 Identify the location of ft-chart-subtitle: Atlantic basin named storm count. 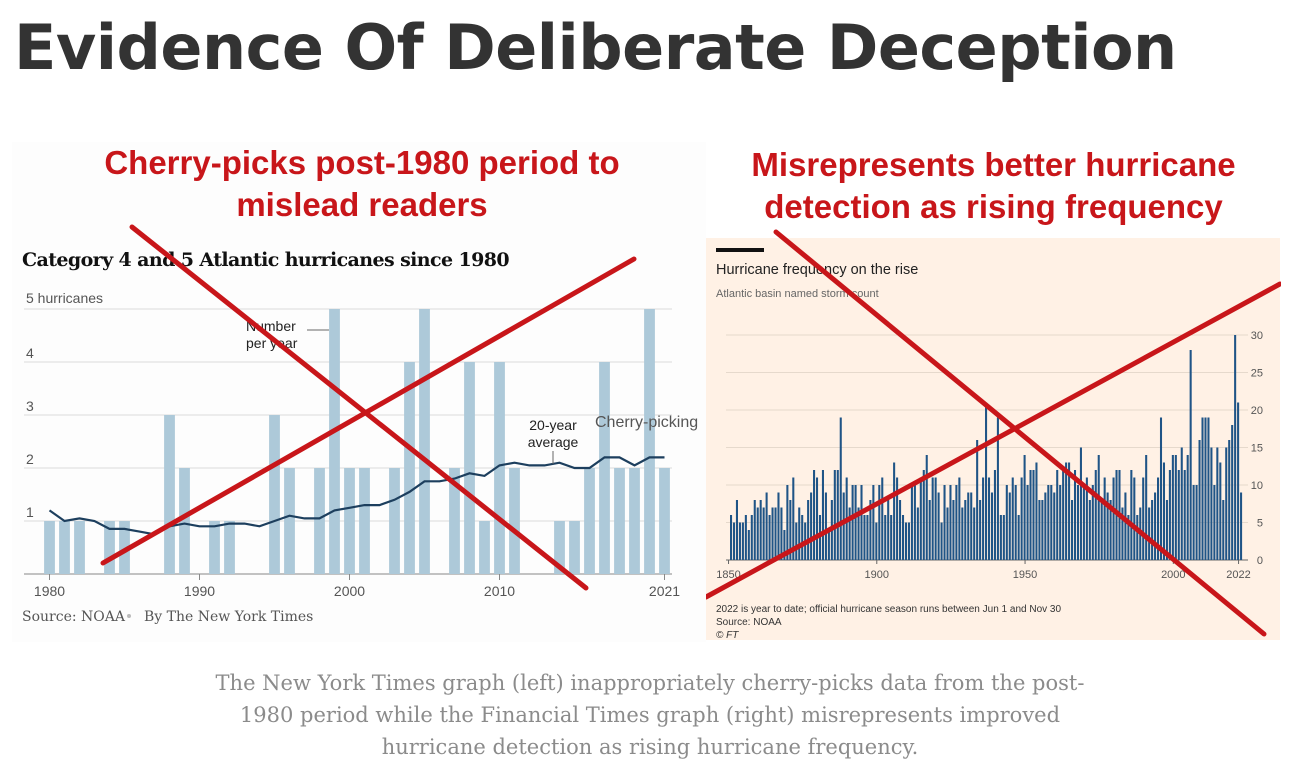
(797, 294).